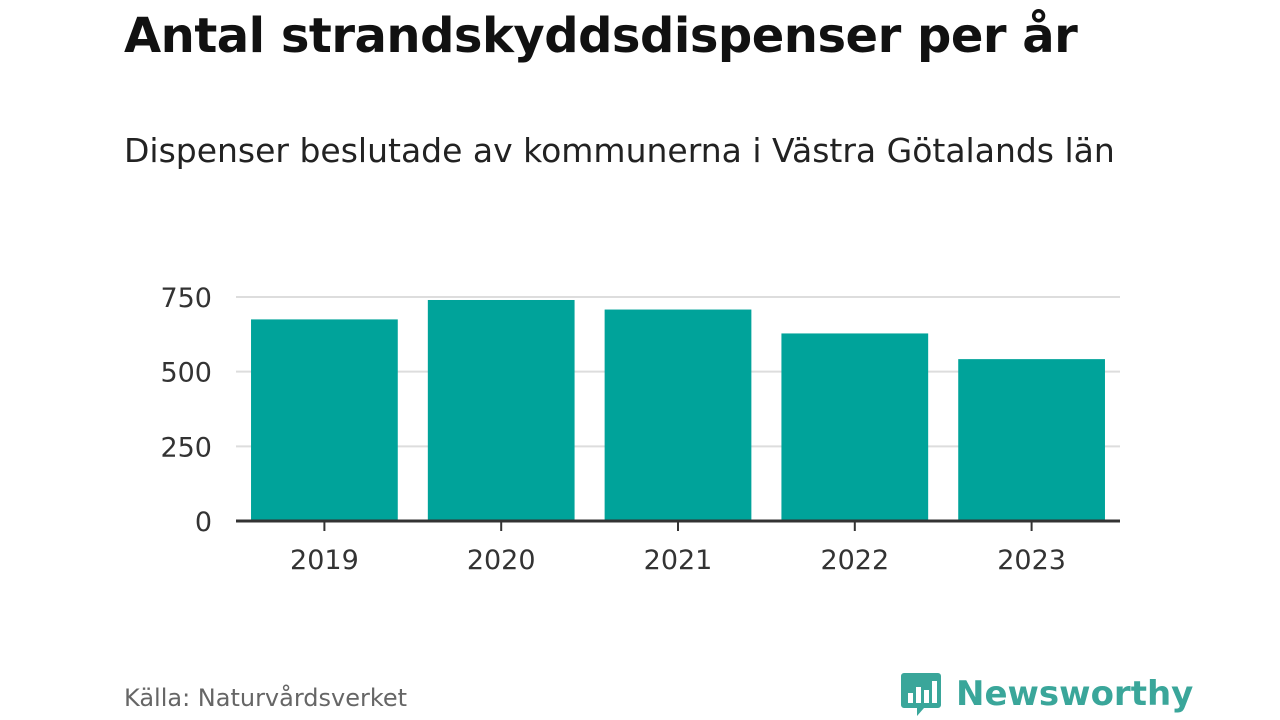 The height and width of the screenshot is (720, 1280). Describe the element at coordinates (601, 36) in the screenshot. I see `chart-title: Antal strandskyddsdispenser per år` at that location.